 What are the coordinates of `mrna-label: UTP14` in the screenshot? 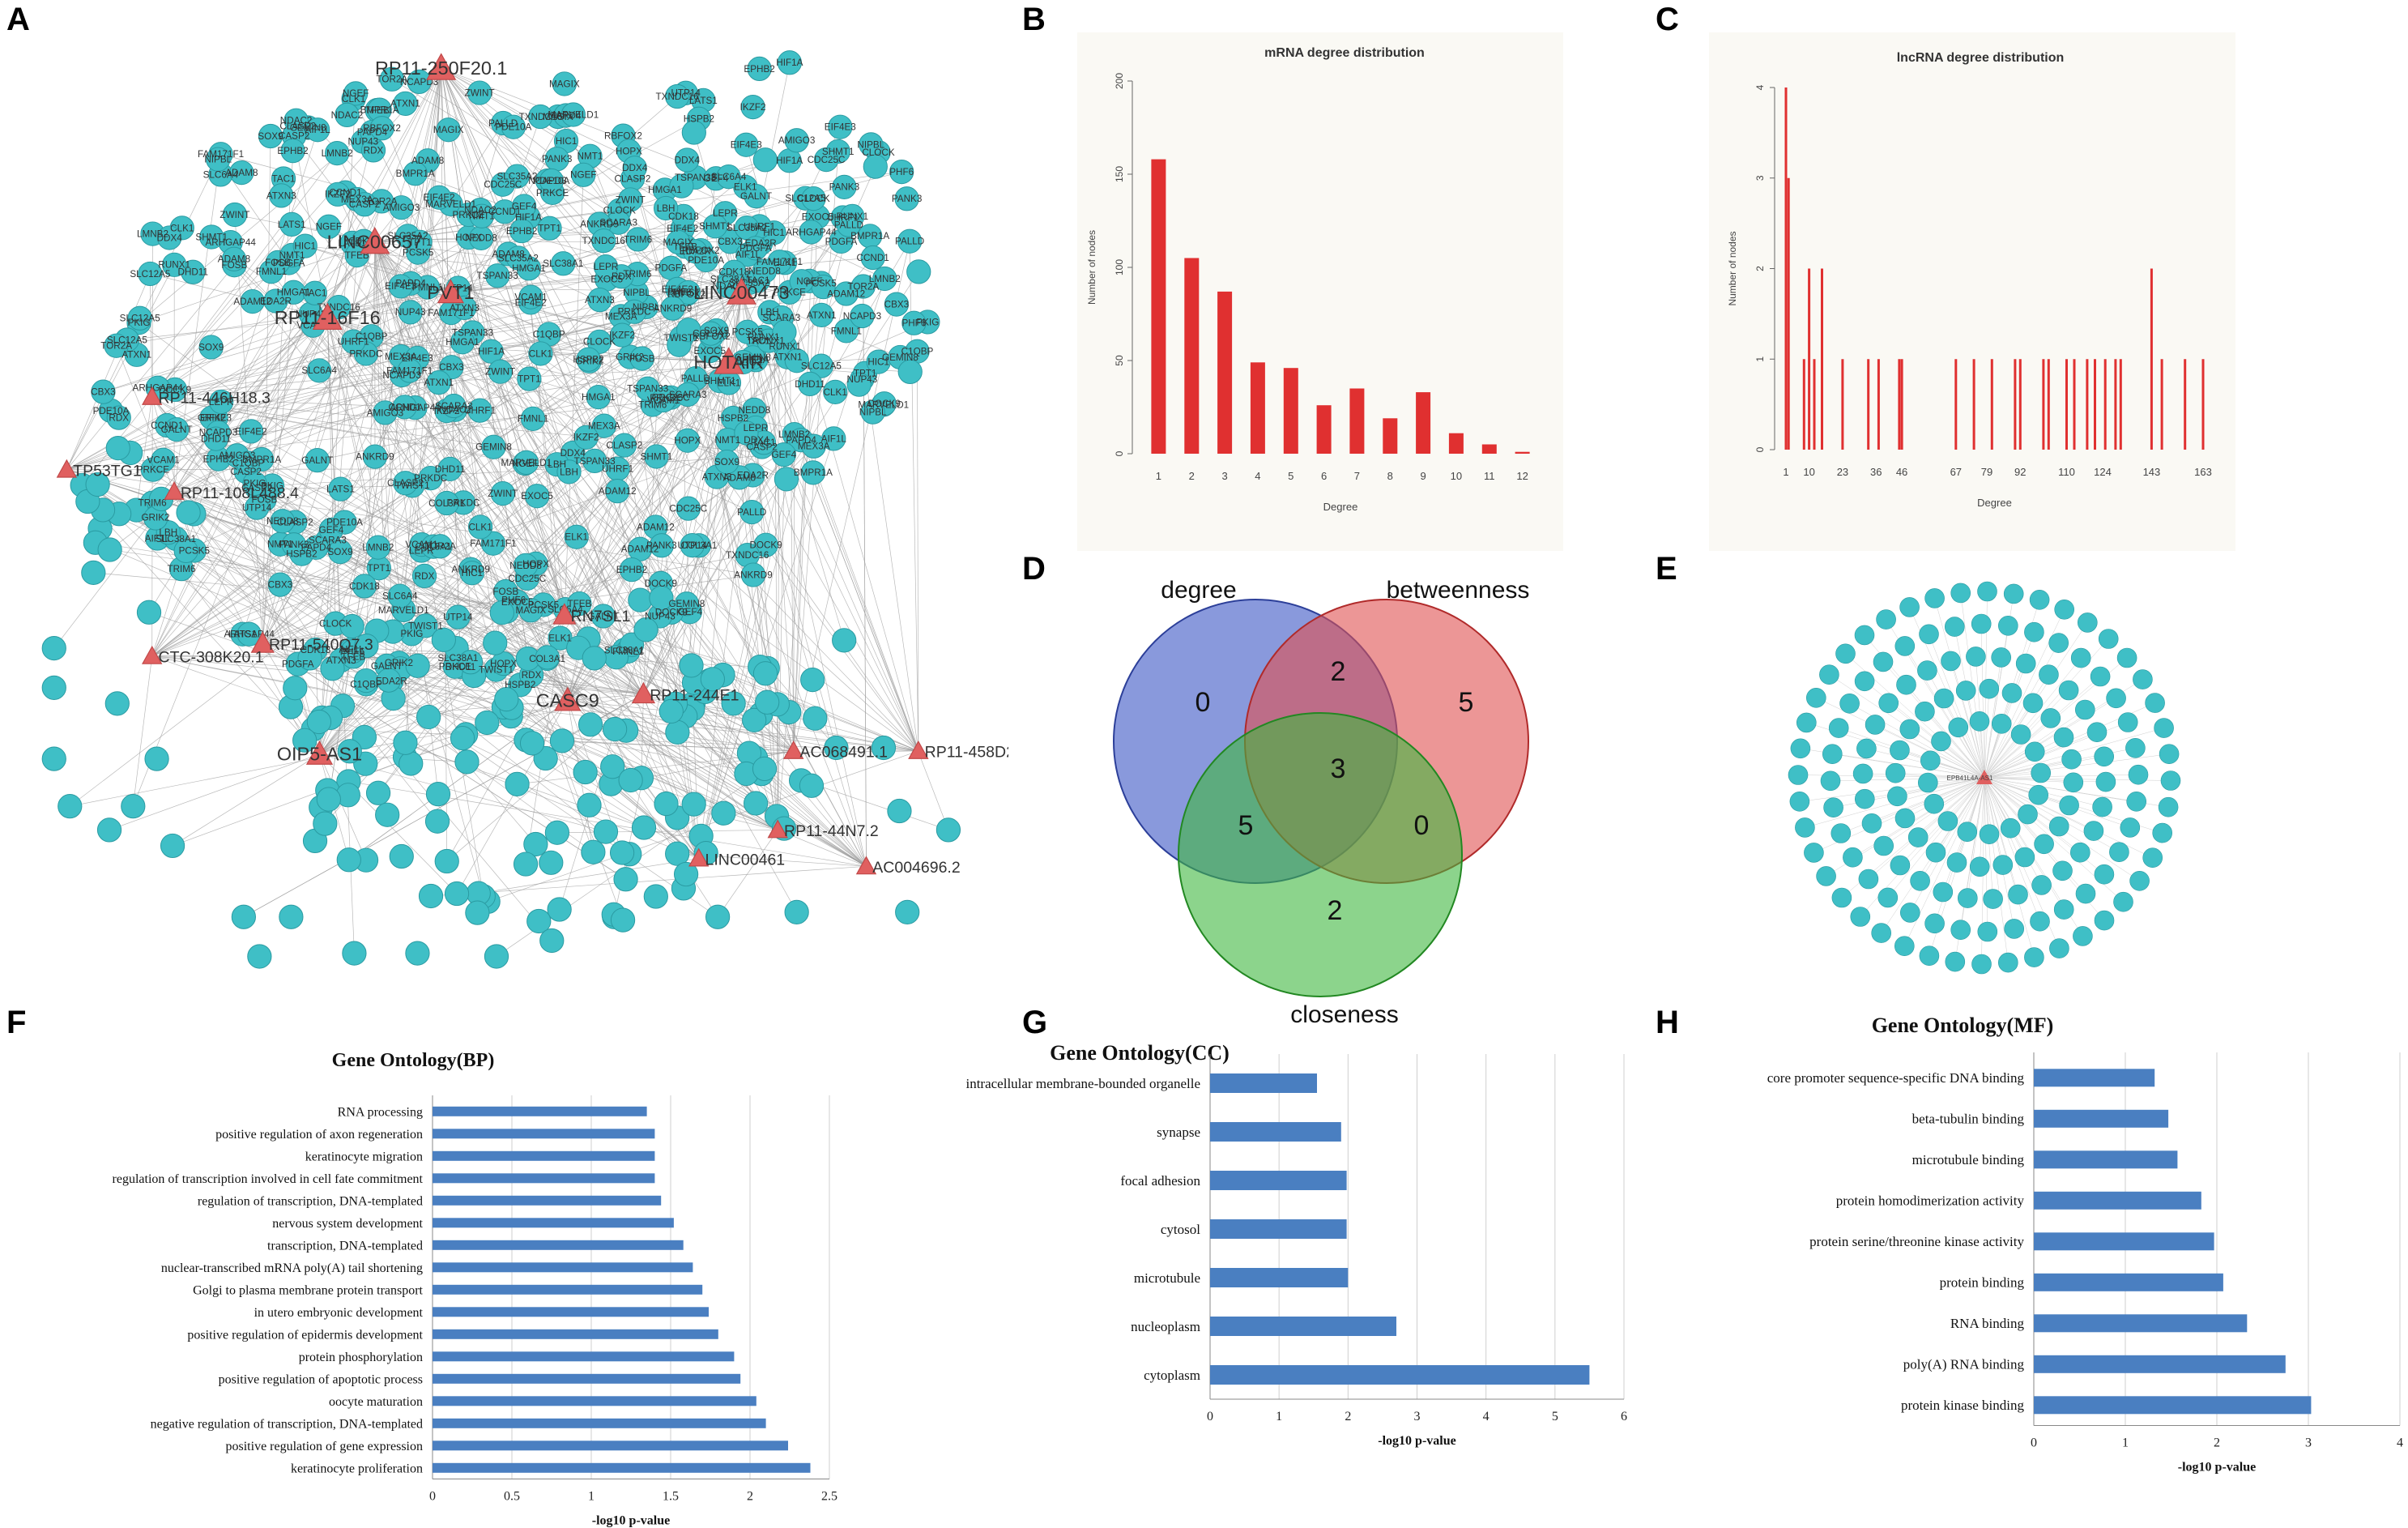 It's located at (458, 617).